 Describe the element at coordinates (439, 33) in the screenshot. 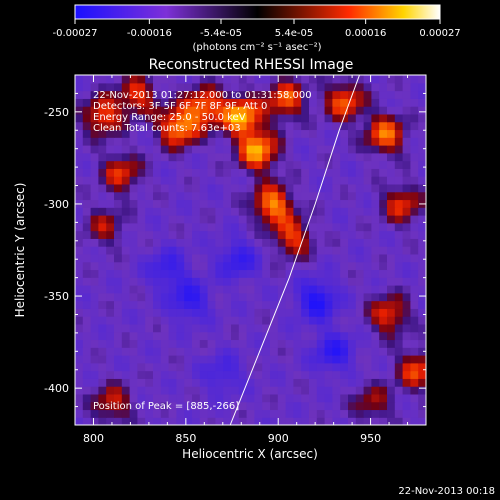

I see `colorbar-tick-label: 0.00027` at that location.